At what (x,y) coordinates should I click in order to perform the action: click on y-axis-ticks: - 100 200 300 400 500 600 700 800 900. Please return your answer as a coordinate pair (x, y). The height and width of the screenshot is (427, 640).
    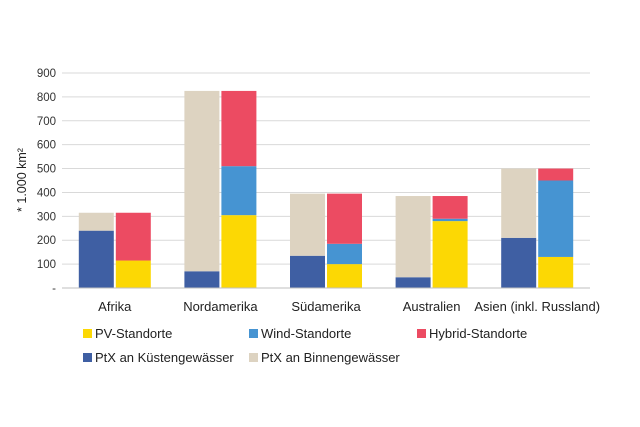
    Looking at the image, I should click on (46, 181).